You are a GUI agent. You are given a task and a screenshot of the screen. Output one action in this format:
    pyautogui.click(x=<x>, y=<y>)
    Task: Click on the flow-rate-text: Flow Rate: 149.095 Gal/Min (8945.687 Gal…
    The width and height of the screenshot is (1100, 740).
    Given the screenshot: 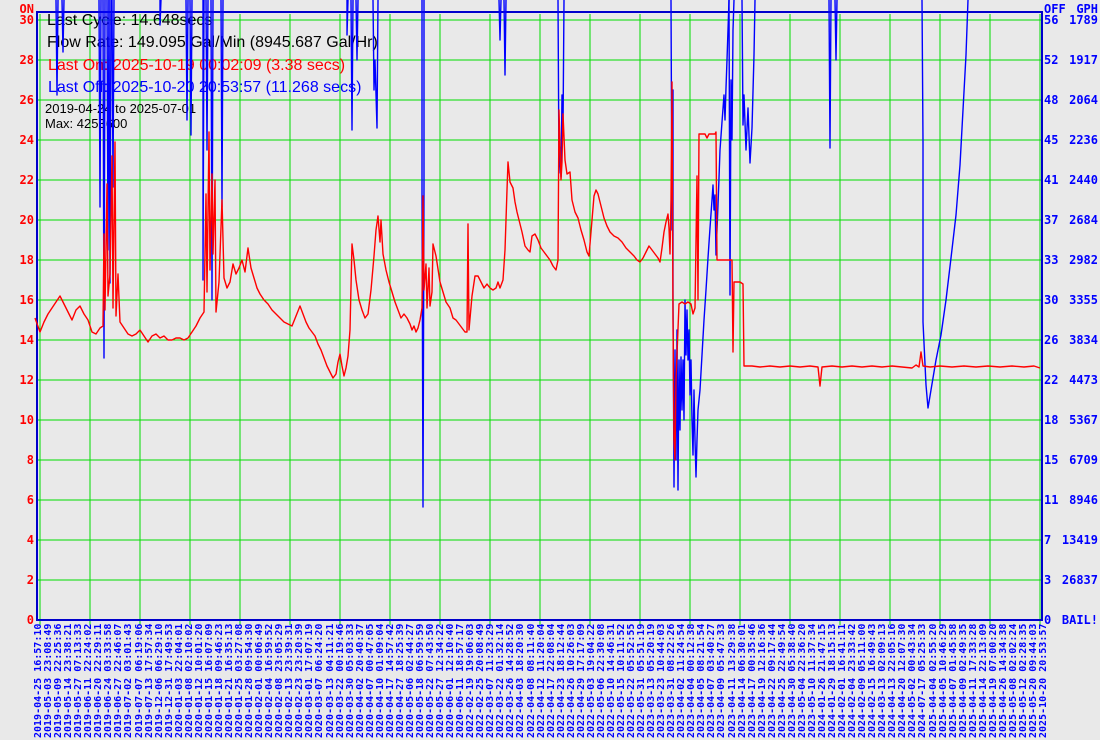 What is the action you would take?
    pyautogui.click(x=212, y=42)
    